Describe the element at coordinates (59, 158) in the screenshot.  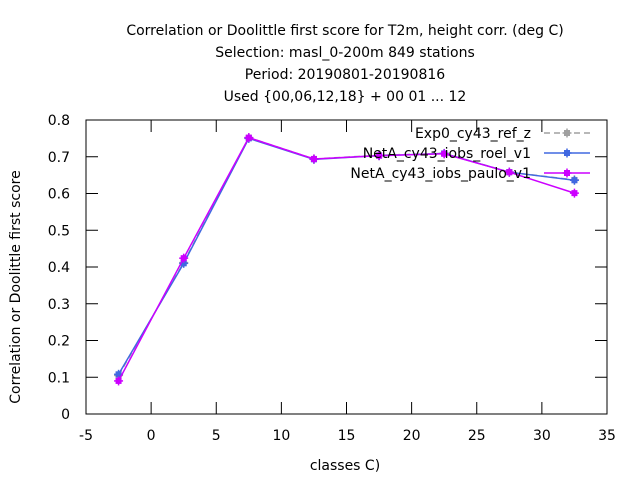
I see `y-tick-label: 0.7` at that location.